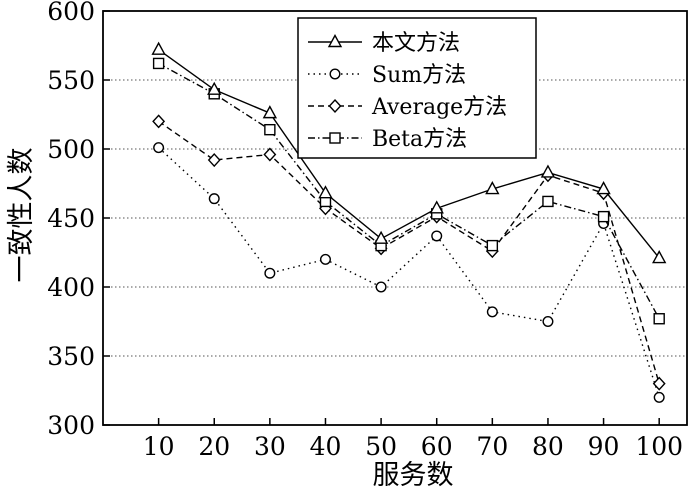  What do you see at coordinates (413, 475) in the screenshot?
I see `x-axis-label: 服务数` at bounding box center [413, 475].